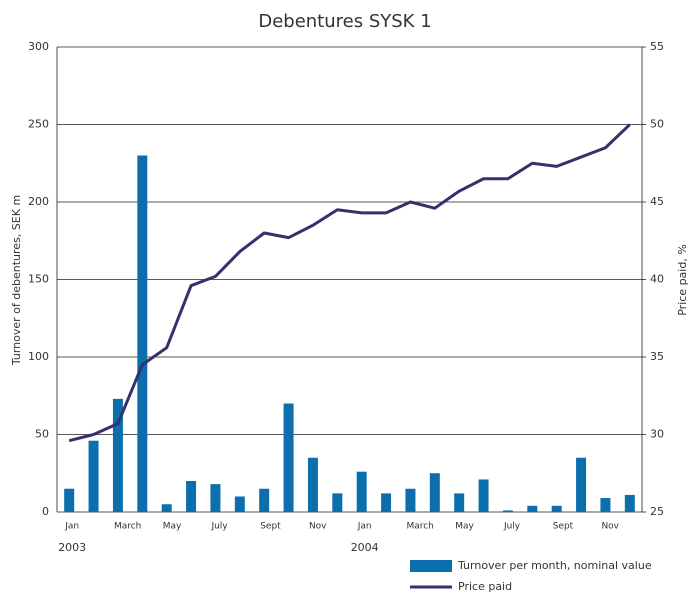  Describe the element at coordinates (657, 356) in the screenshot. I see `y2-tick-label: 35` at that location.